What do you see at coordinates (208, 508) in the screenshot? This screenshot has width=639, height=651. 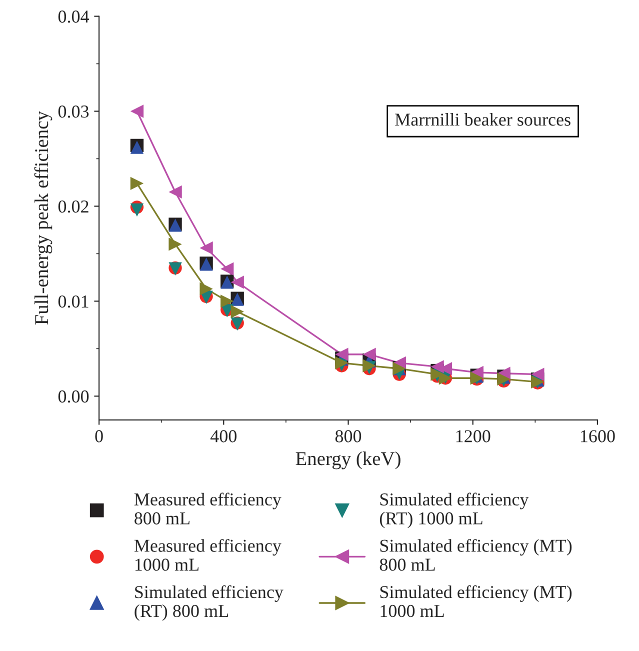 I see `legend-label: Measured efficiency 800 mL` at bounding box center [208, 508].